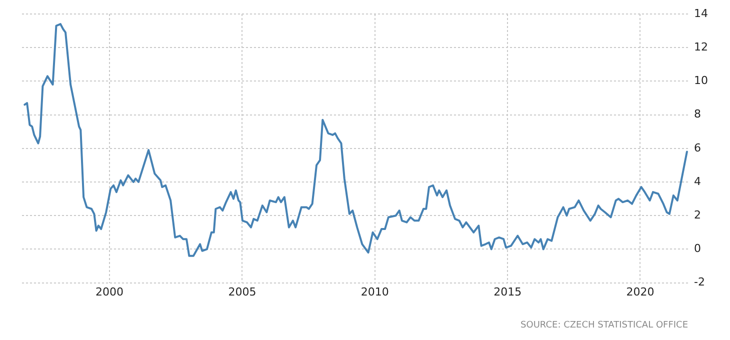 Image resolution: width=730 pixels, height=340 pixels. I want to click on y-tick-label: 14, so click(701, 13).